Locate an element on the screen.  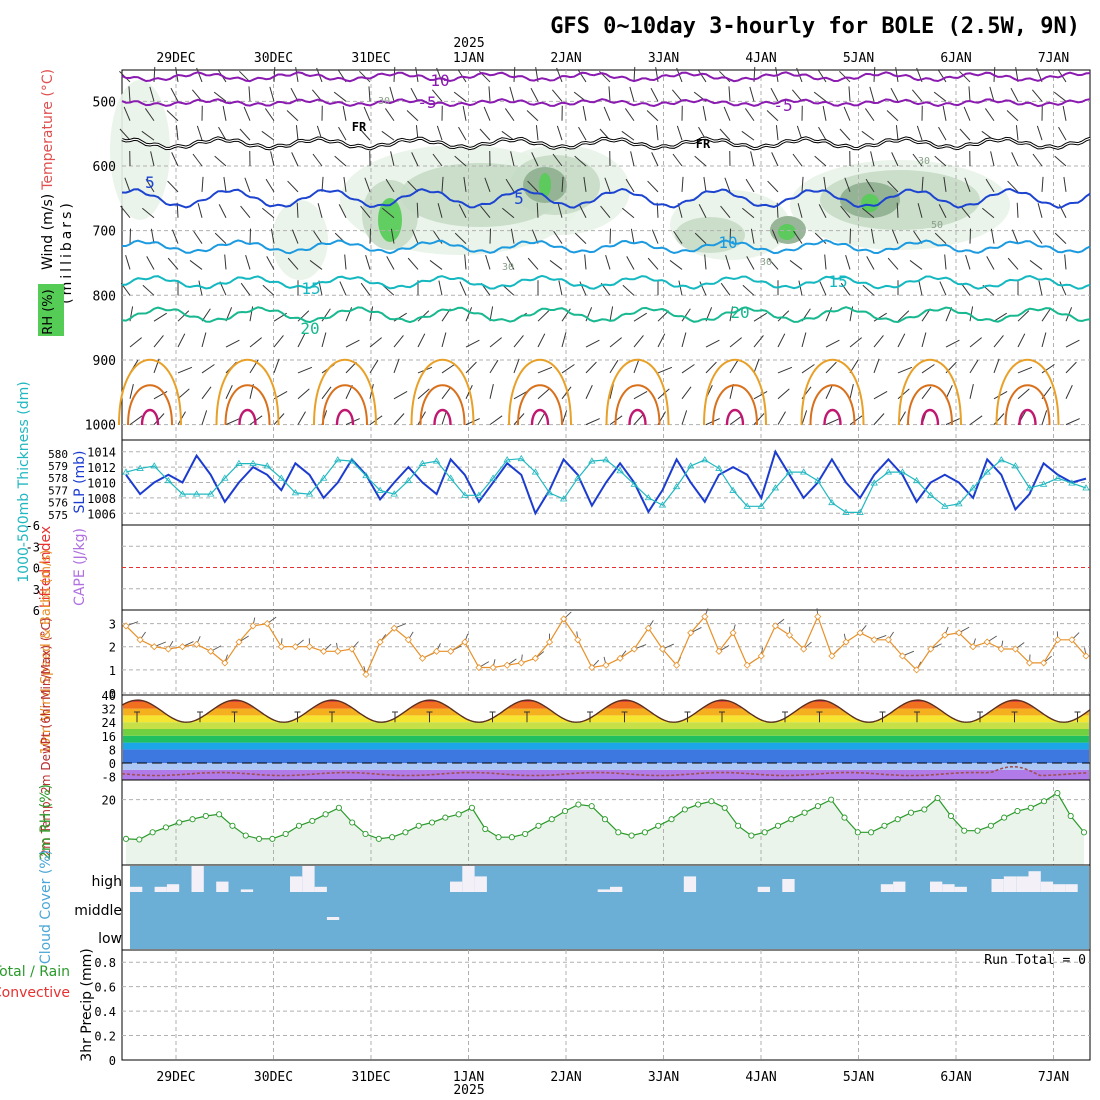
wind10m-tick-label: 2 is located at coordinates (112, 648).